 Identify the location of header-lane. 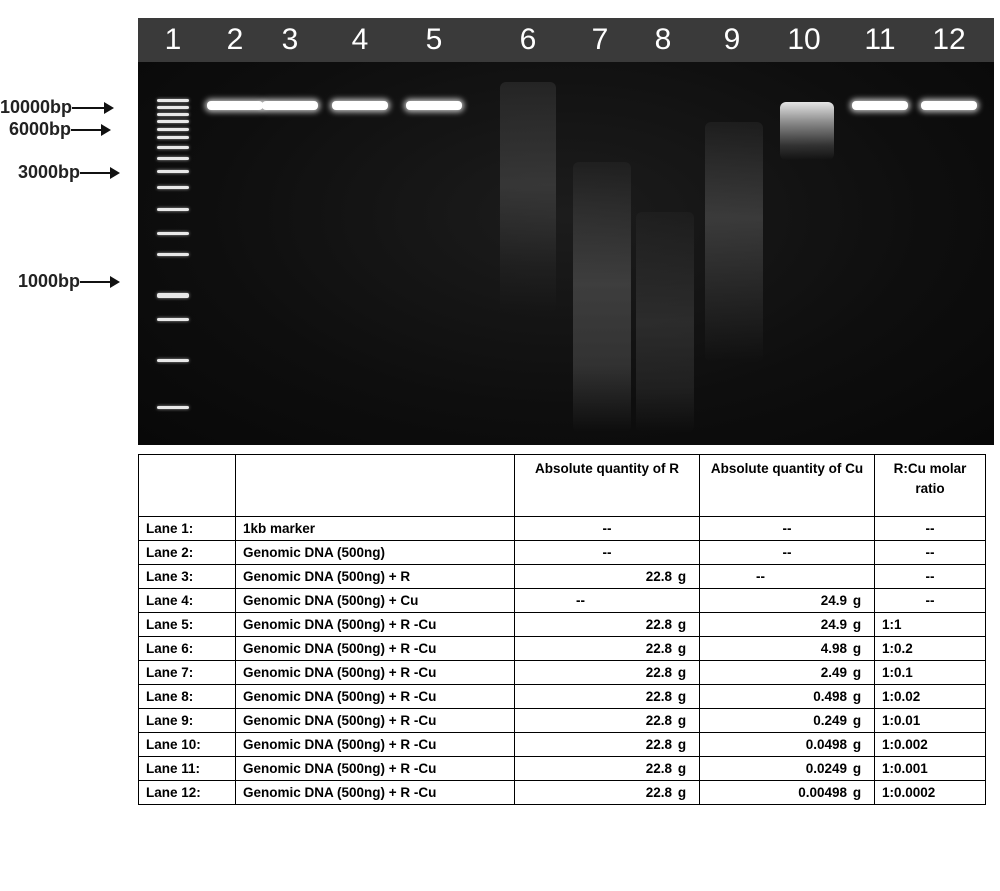
(187, 485).